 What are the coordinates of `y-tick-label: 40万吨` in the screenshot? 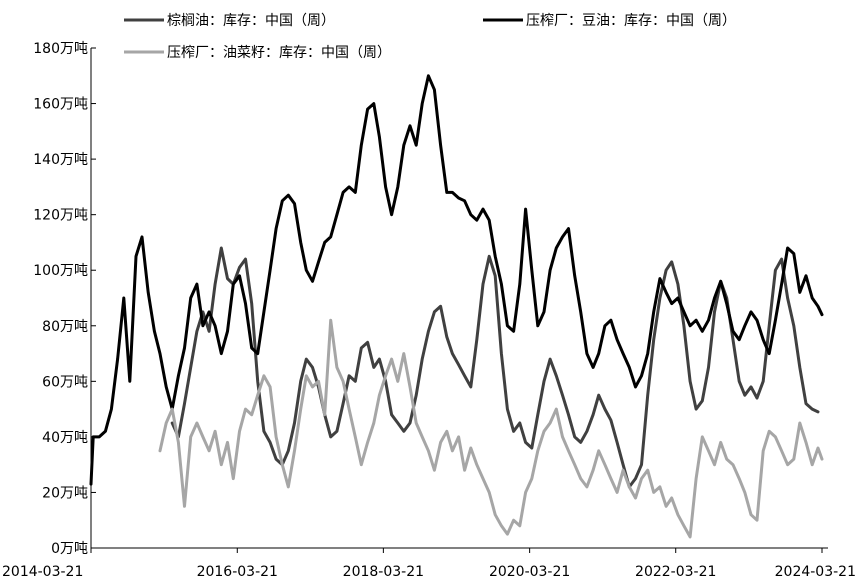 It's located at (65, 438).